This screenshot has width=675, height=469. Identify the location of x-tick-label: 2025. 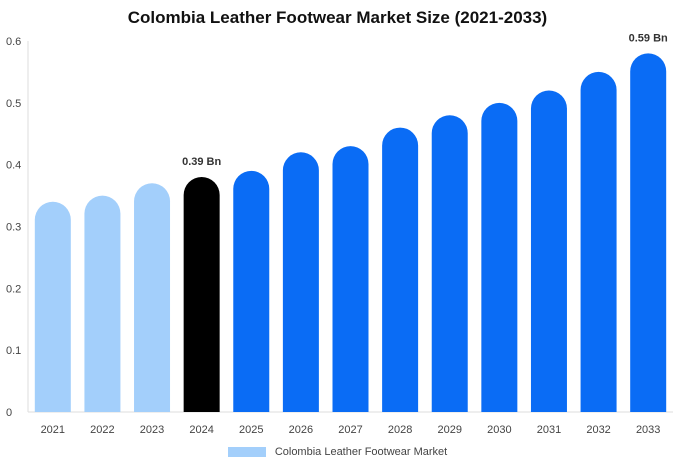
(251, 430).